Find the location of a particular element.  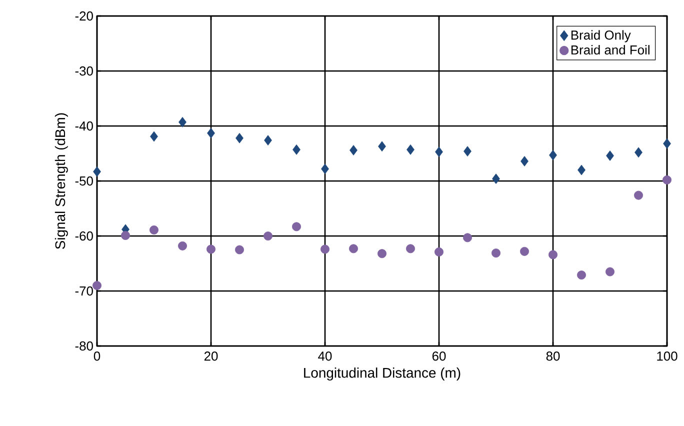

y-tick-label: -80 is located at coordinates (84, 346).